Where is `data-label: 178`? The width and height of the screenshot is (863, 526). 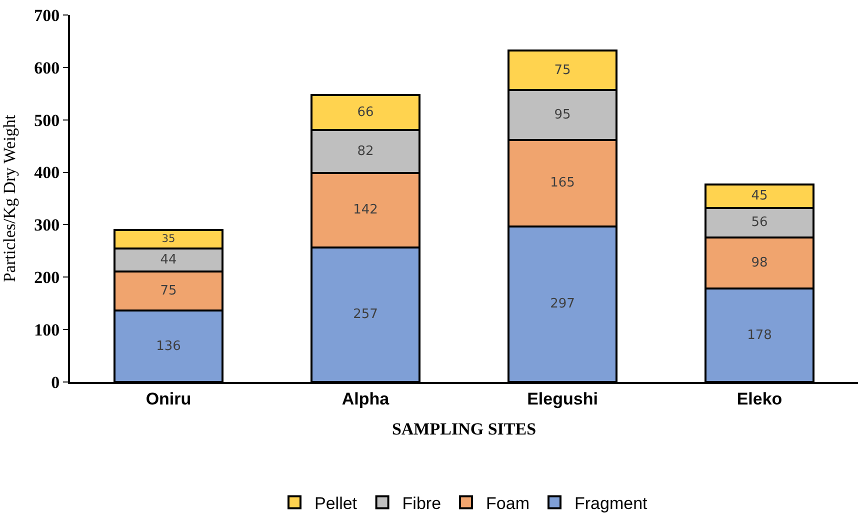 data-label: 178 is located at coordinates (759, 335).